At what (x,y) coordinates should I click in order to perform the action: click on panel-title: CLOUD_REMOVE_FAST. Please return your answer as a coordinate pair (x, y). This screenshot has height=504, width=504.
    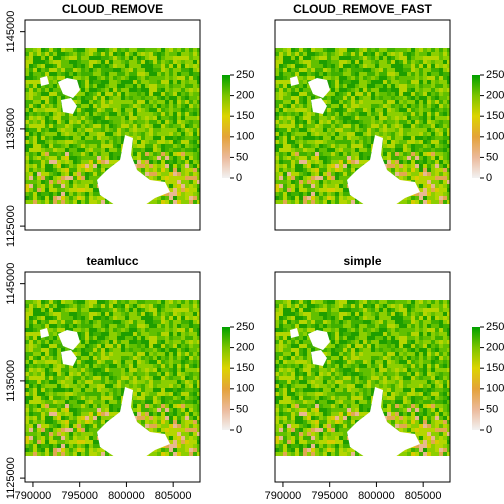
    Looking at the image, I should click on (362, 9).